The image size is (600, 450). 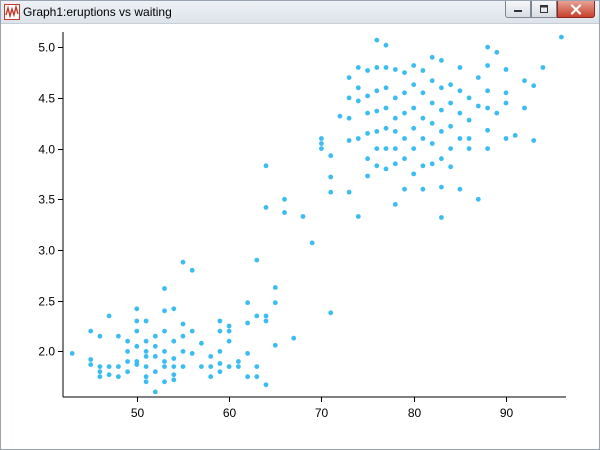 What do you see at coordinates (230, 413) in the screenshot?
I see `x-tick-label: 60` at bounding box center [230, 413].